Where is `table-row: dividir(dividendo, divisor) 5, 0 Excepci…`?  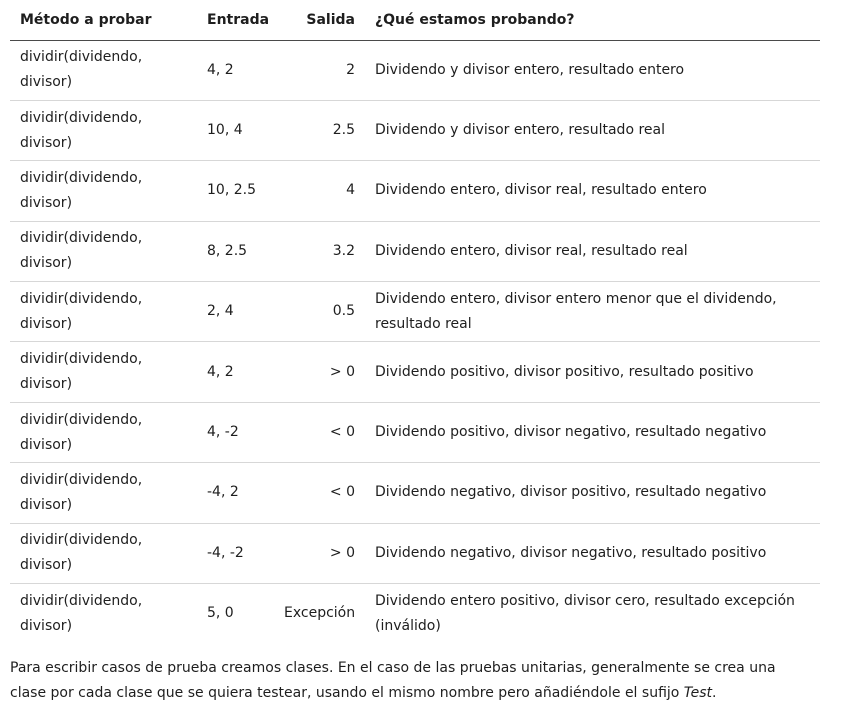
table-row: dividir(dividendo, divisor) 5, 0 Excepci… is located at coordinates (415, 614).